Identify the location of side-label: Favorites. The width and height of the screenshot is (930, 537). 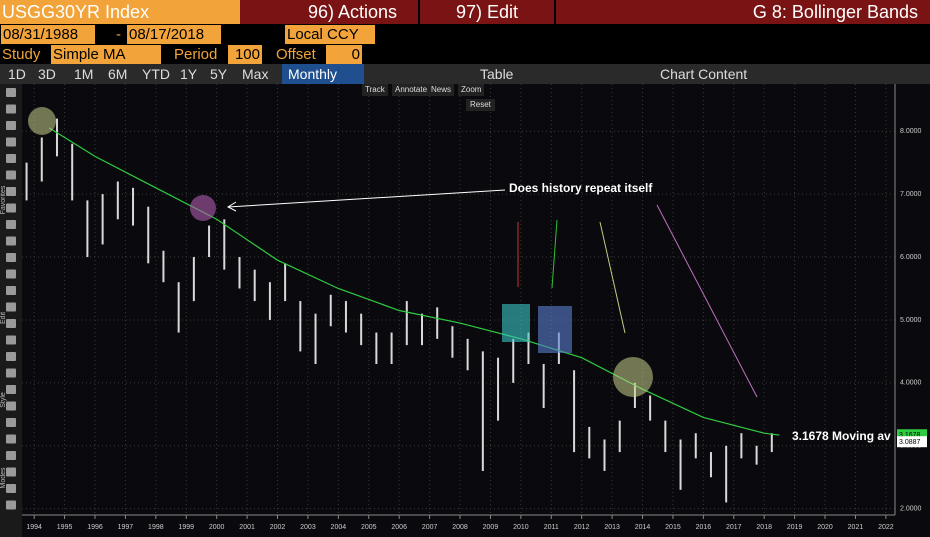
(3, 199).